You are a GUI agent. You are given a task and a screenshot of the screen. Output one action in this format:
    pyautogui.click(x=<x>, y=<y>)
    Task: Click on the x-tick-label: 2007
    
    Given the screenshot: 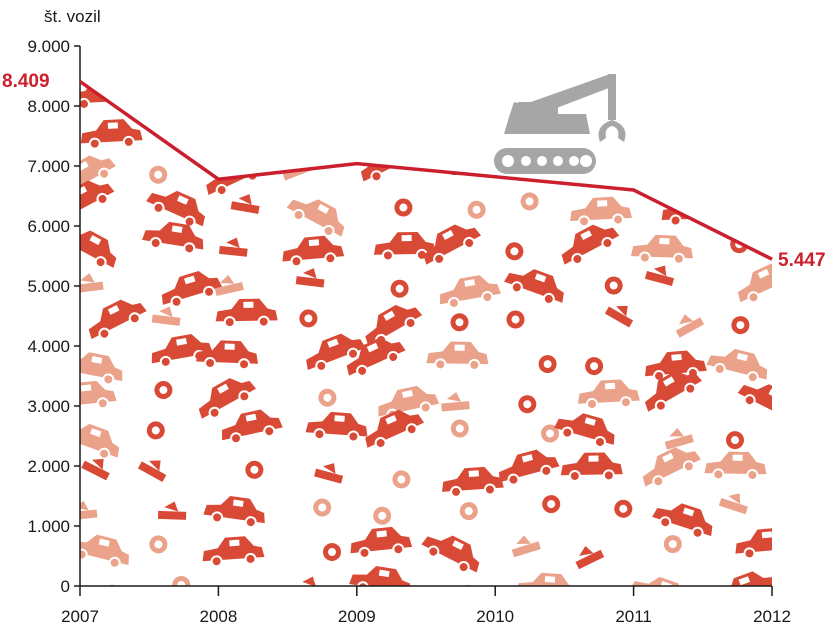 What is the action you would take?
    pyautogui.click(x=80, y=616)
    